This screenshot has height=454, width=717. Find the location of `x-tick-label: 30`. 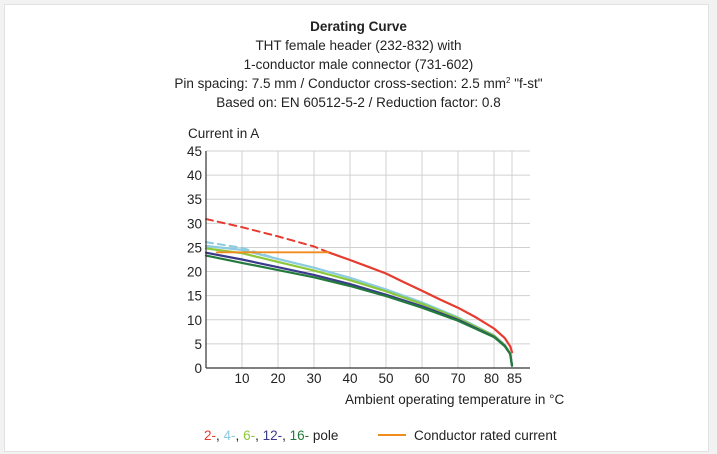

x-tick-label: 30 is located at coordinates (313, 378).